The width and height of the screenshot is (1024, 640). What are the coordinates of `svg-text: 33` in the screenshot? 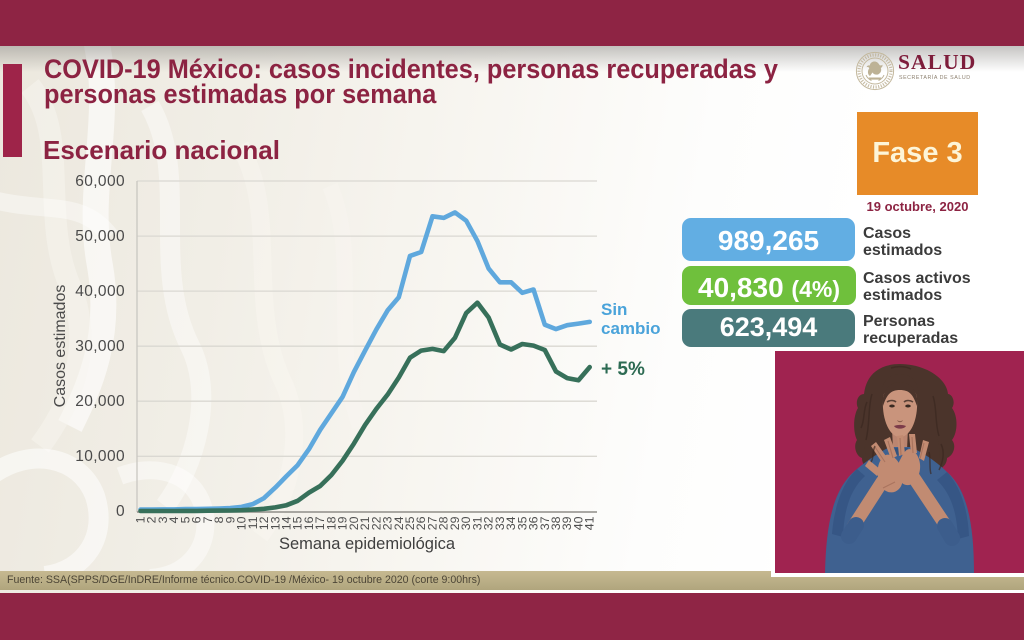 It's located at (500, 523).